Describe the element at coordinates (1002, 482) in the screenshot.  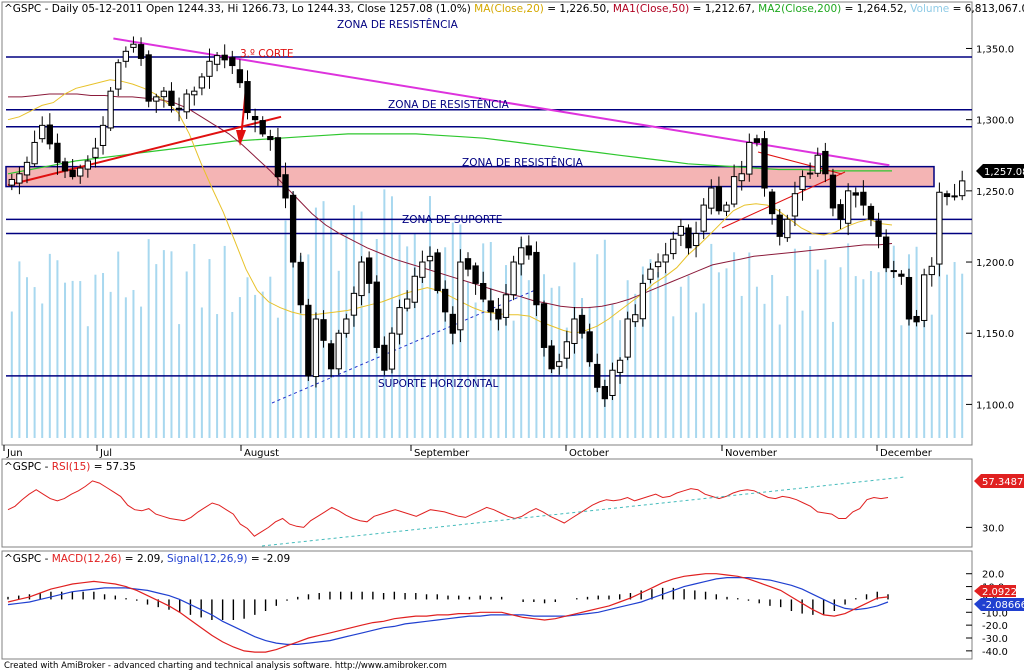
I see `svg-text: 57.3487` at that location.